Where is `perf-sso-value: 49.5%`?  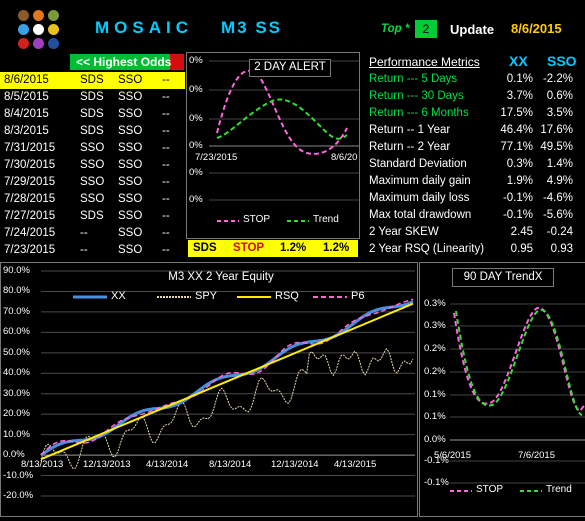
perf-sso-value: 49.5% is located at coordinates (556, 147).